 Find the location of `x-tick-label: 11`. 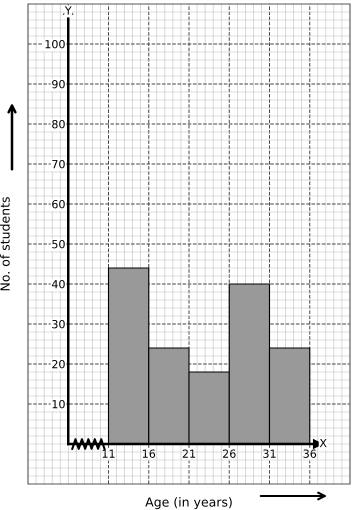

x-tick-label: 11 is located at coordinates (108, 454).